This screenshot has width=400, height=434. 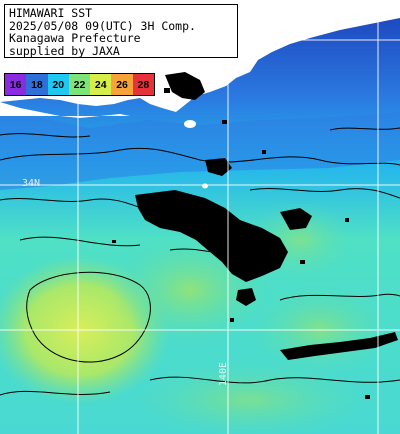 What do you see at coordinates (31, 183) in the screenshot?
I see `latitude-label: 34N` at bounding box center [31, 183].